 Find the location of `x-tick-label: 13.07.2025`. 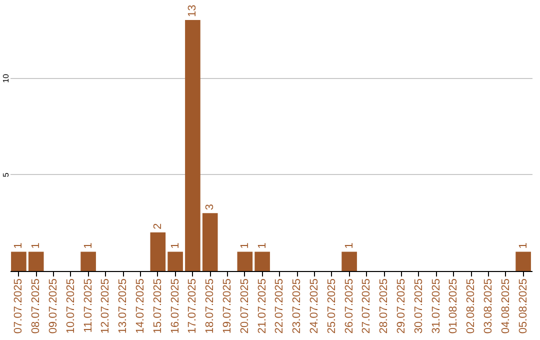

x-tick-label: 13.07.2025 is located at coordinates (123, 306).